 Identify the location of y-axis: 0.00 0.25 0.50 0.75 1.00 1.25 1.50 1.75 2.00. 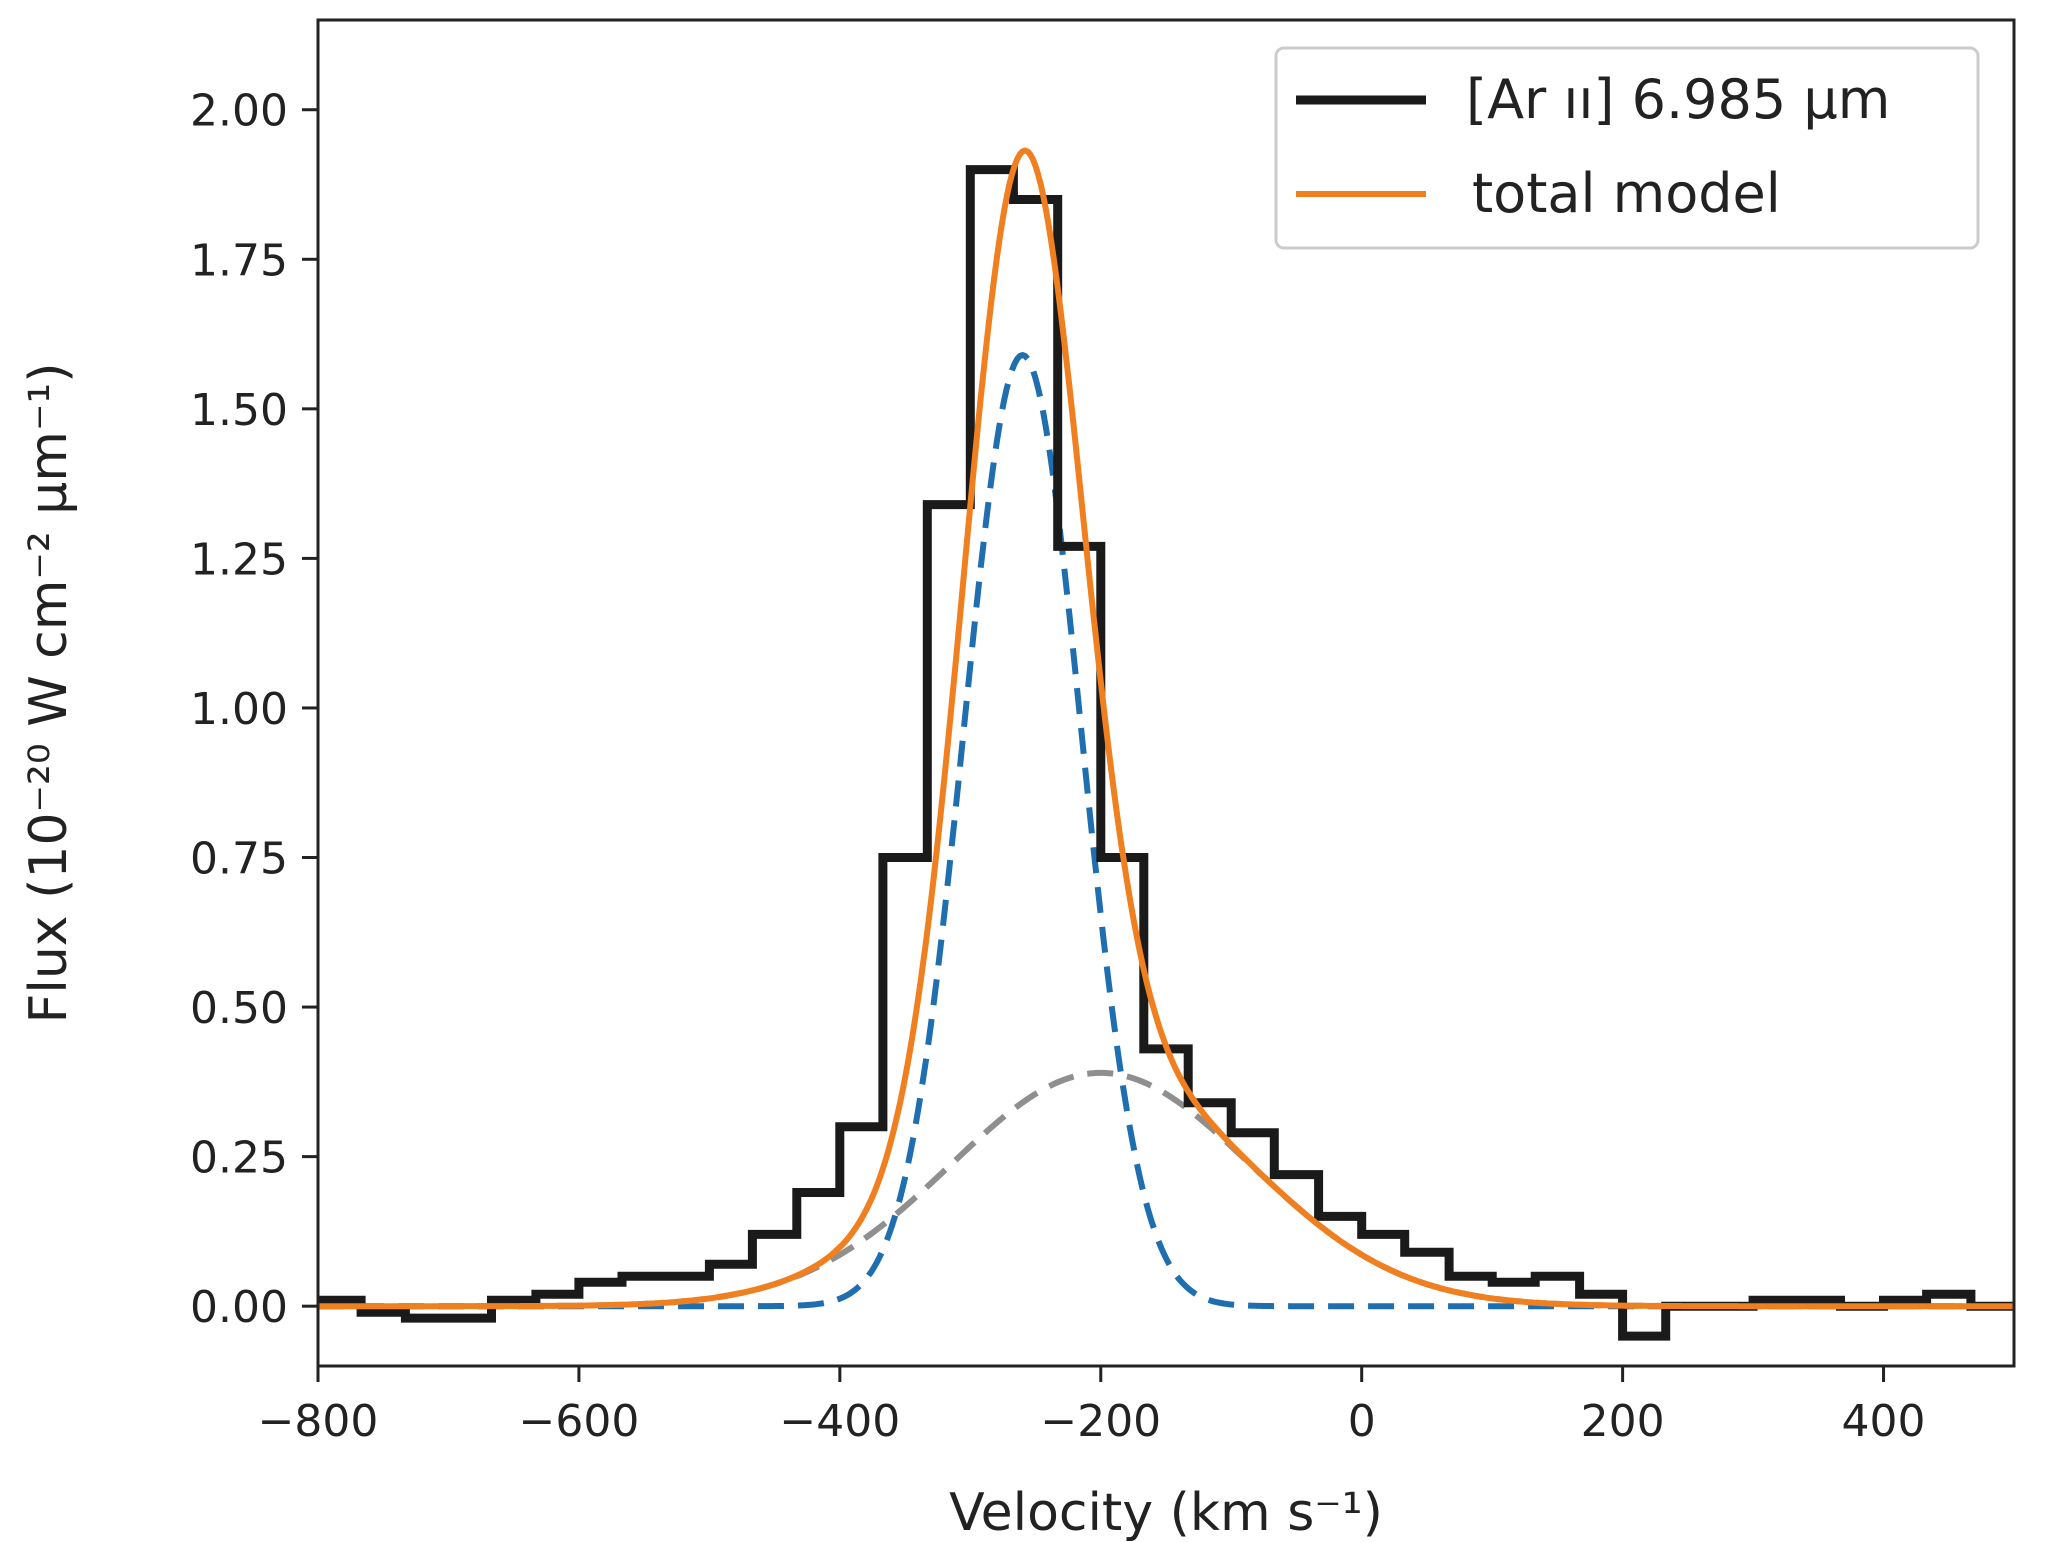
(254, 709).